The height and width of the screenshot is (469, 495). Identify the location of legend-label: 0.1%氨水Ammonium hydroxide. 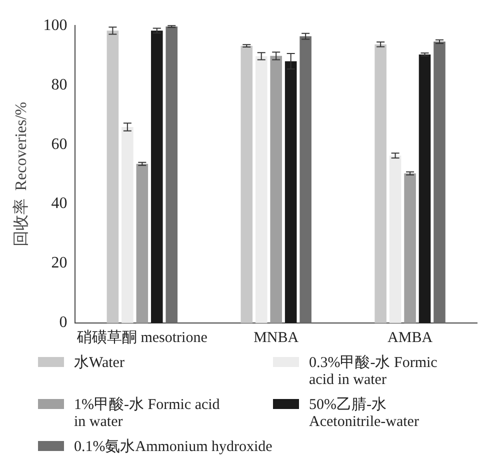
(173, 447).